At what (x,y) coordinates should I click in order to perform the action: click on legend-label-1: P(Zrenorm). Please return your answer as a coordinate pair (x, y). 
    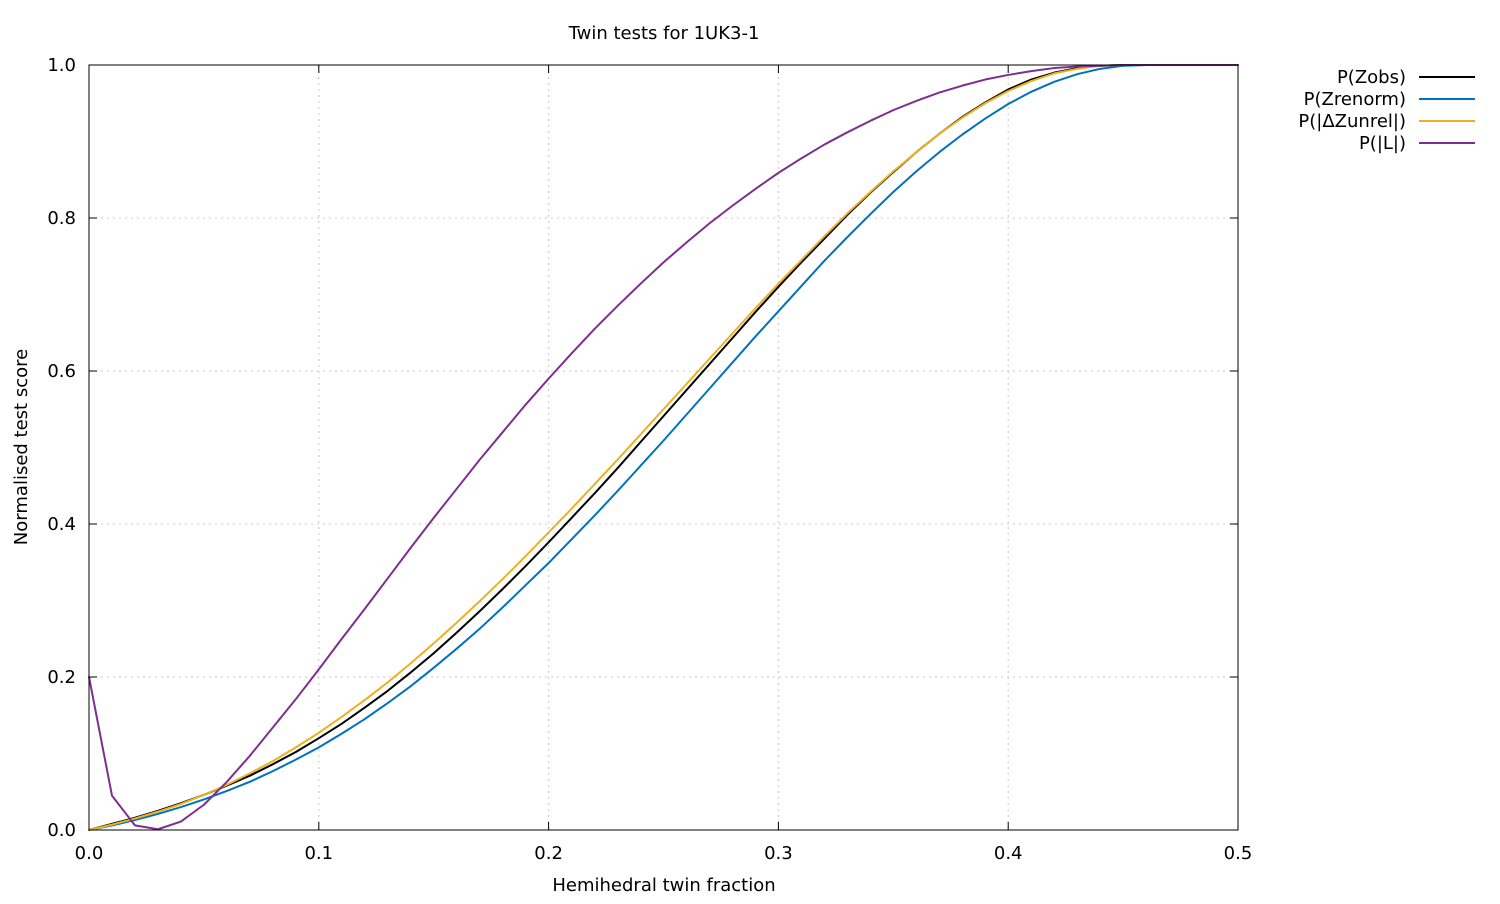
    Looking at the image, I should click on (1355, 99).